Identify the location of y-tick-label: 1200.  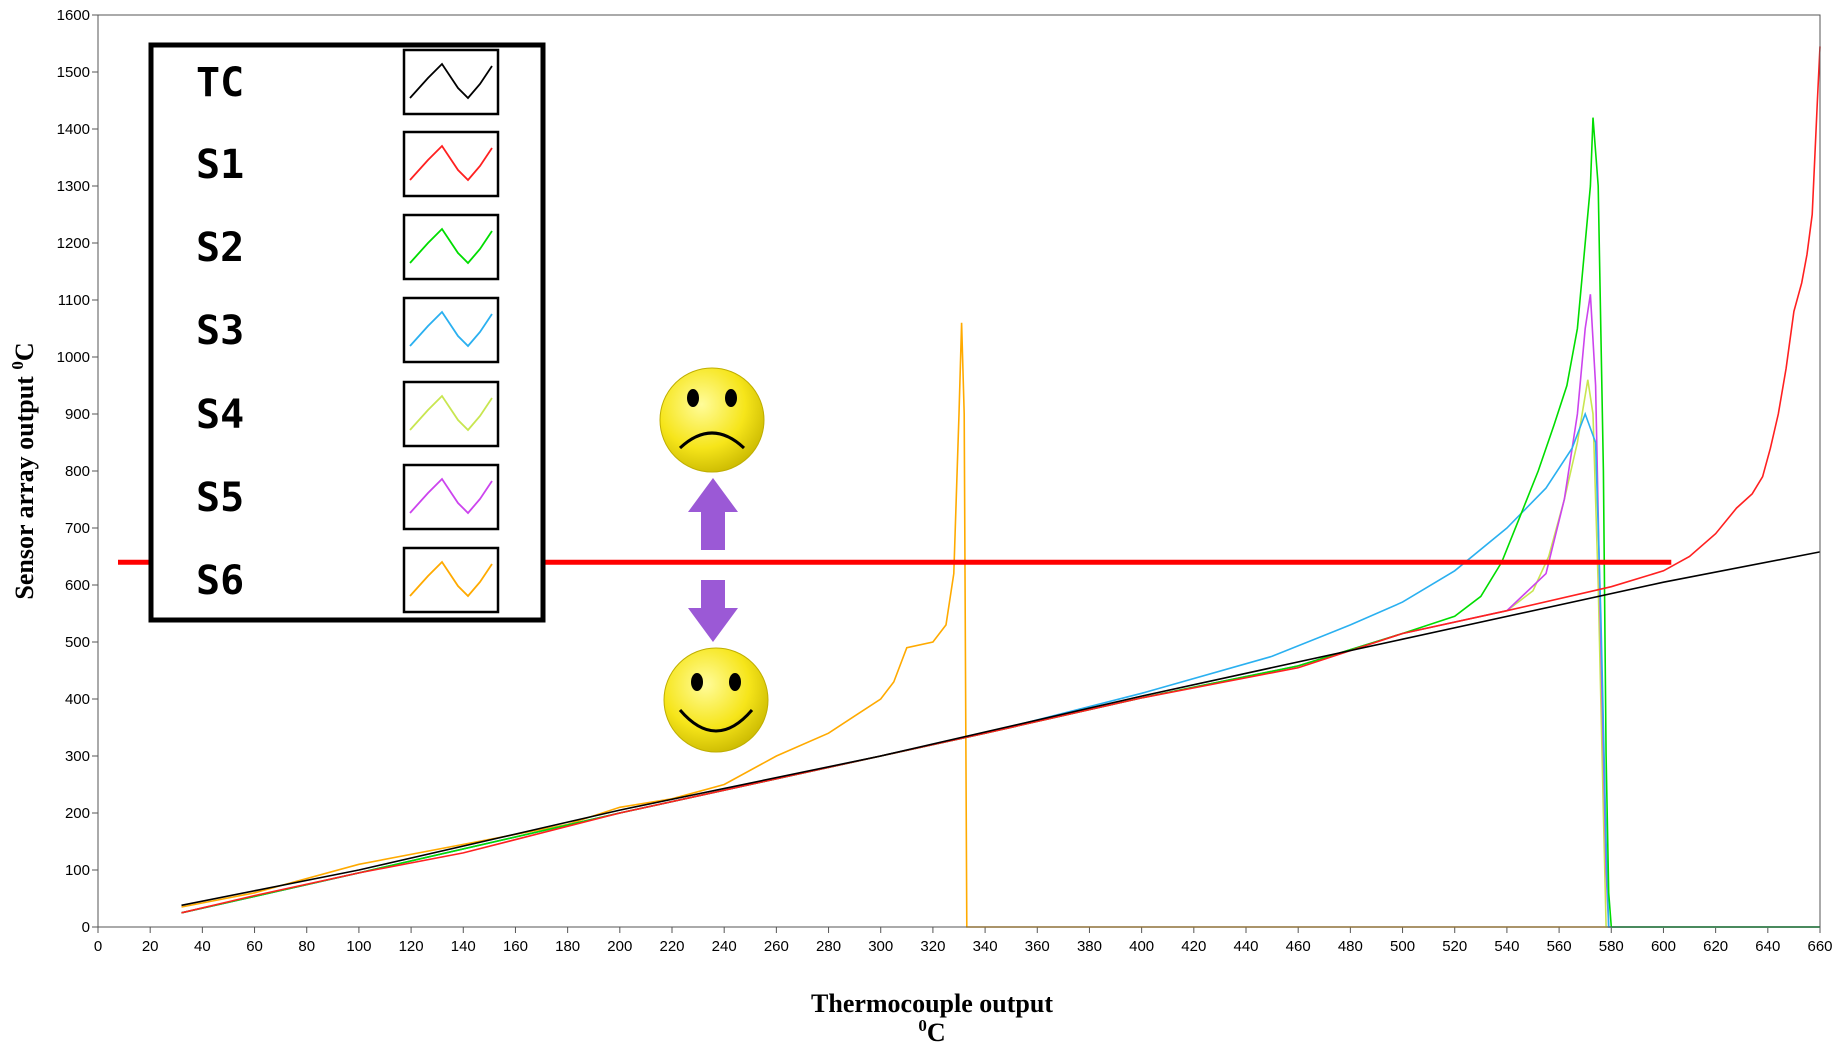
(73, 243).